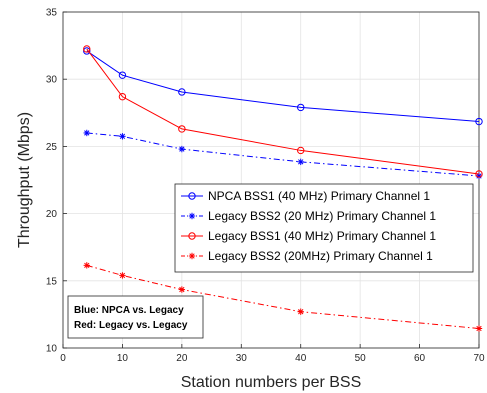 Image resolution: width=487 pixels, height=393 pixels. Describe the element at coordinates (322, 236) in the screenshot. I see `legend-label: Legacy BSS1 (40 MHz) Primary Channel 1` at that location.